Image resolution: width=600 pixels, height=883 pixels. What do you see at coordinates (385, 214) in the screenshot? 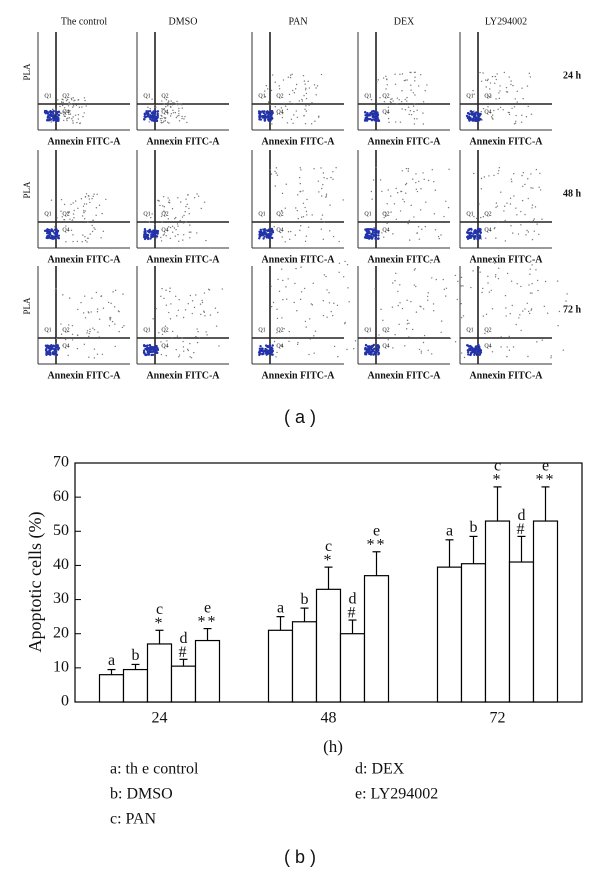
I see `quadrant-label: Q2` at bounding box center [385, 214].